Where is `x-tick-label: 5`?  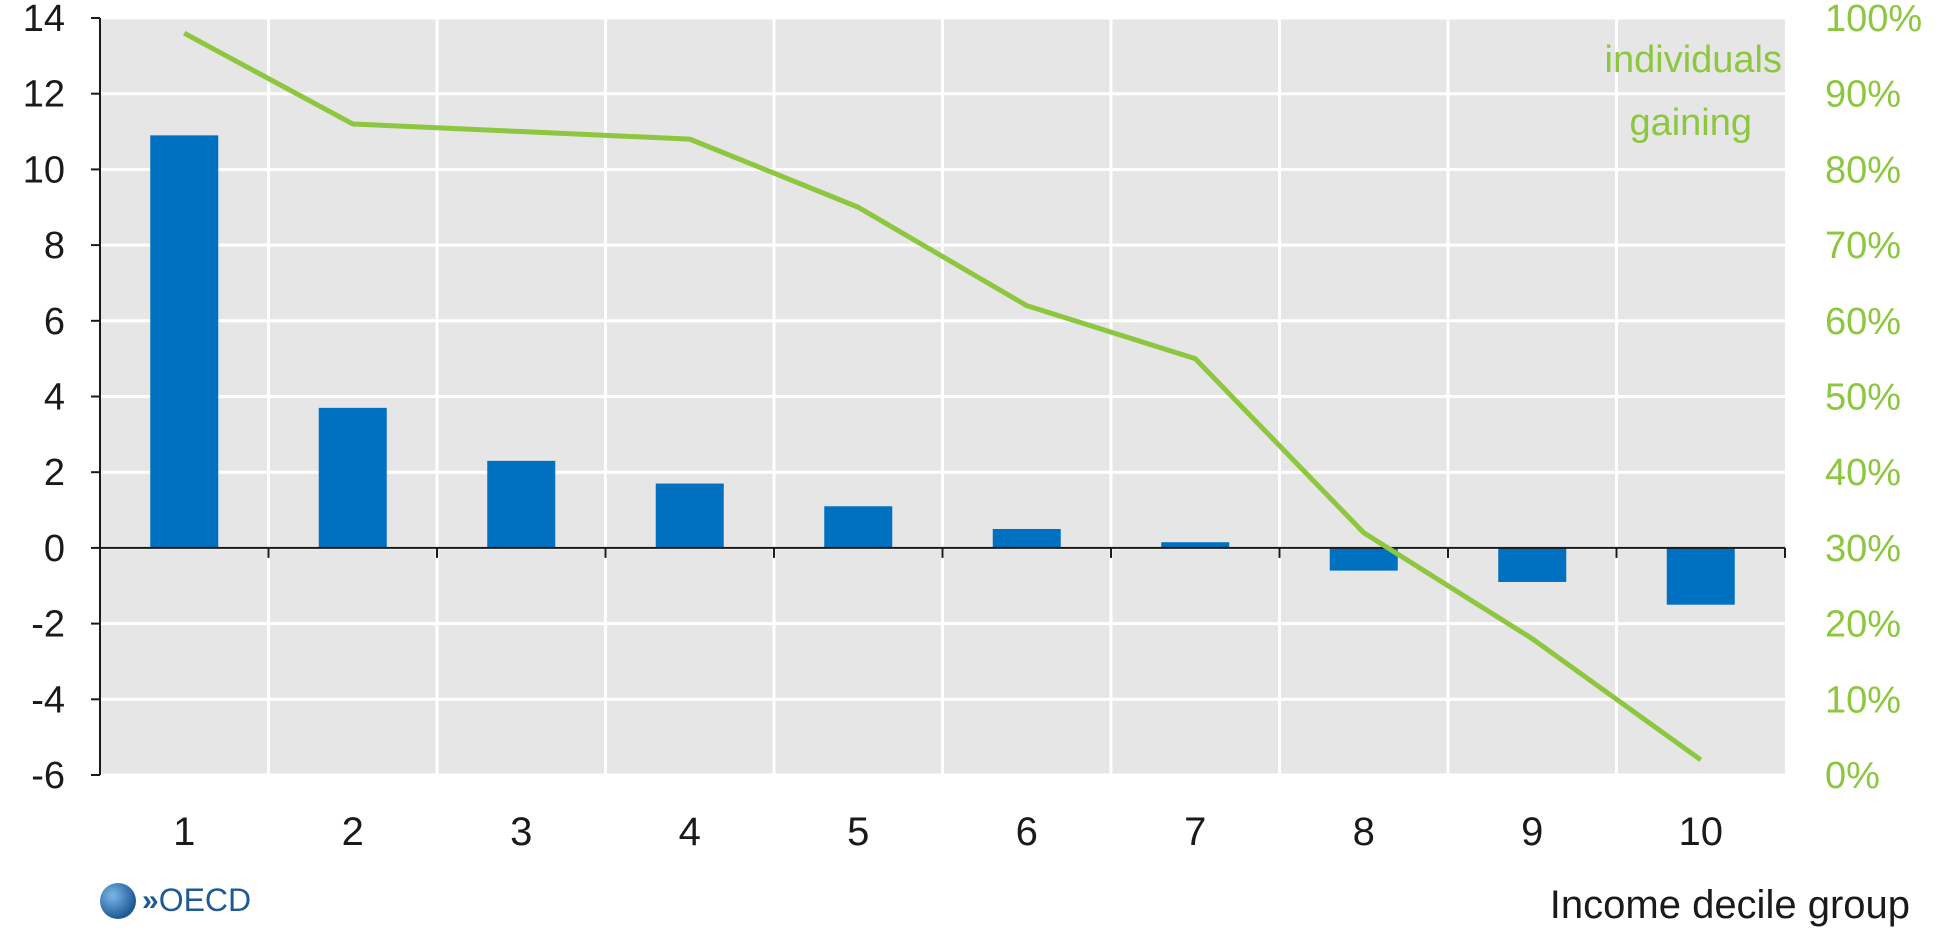 x-tick-label: 5 is located at coordinates (858, 832).